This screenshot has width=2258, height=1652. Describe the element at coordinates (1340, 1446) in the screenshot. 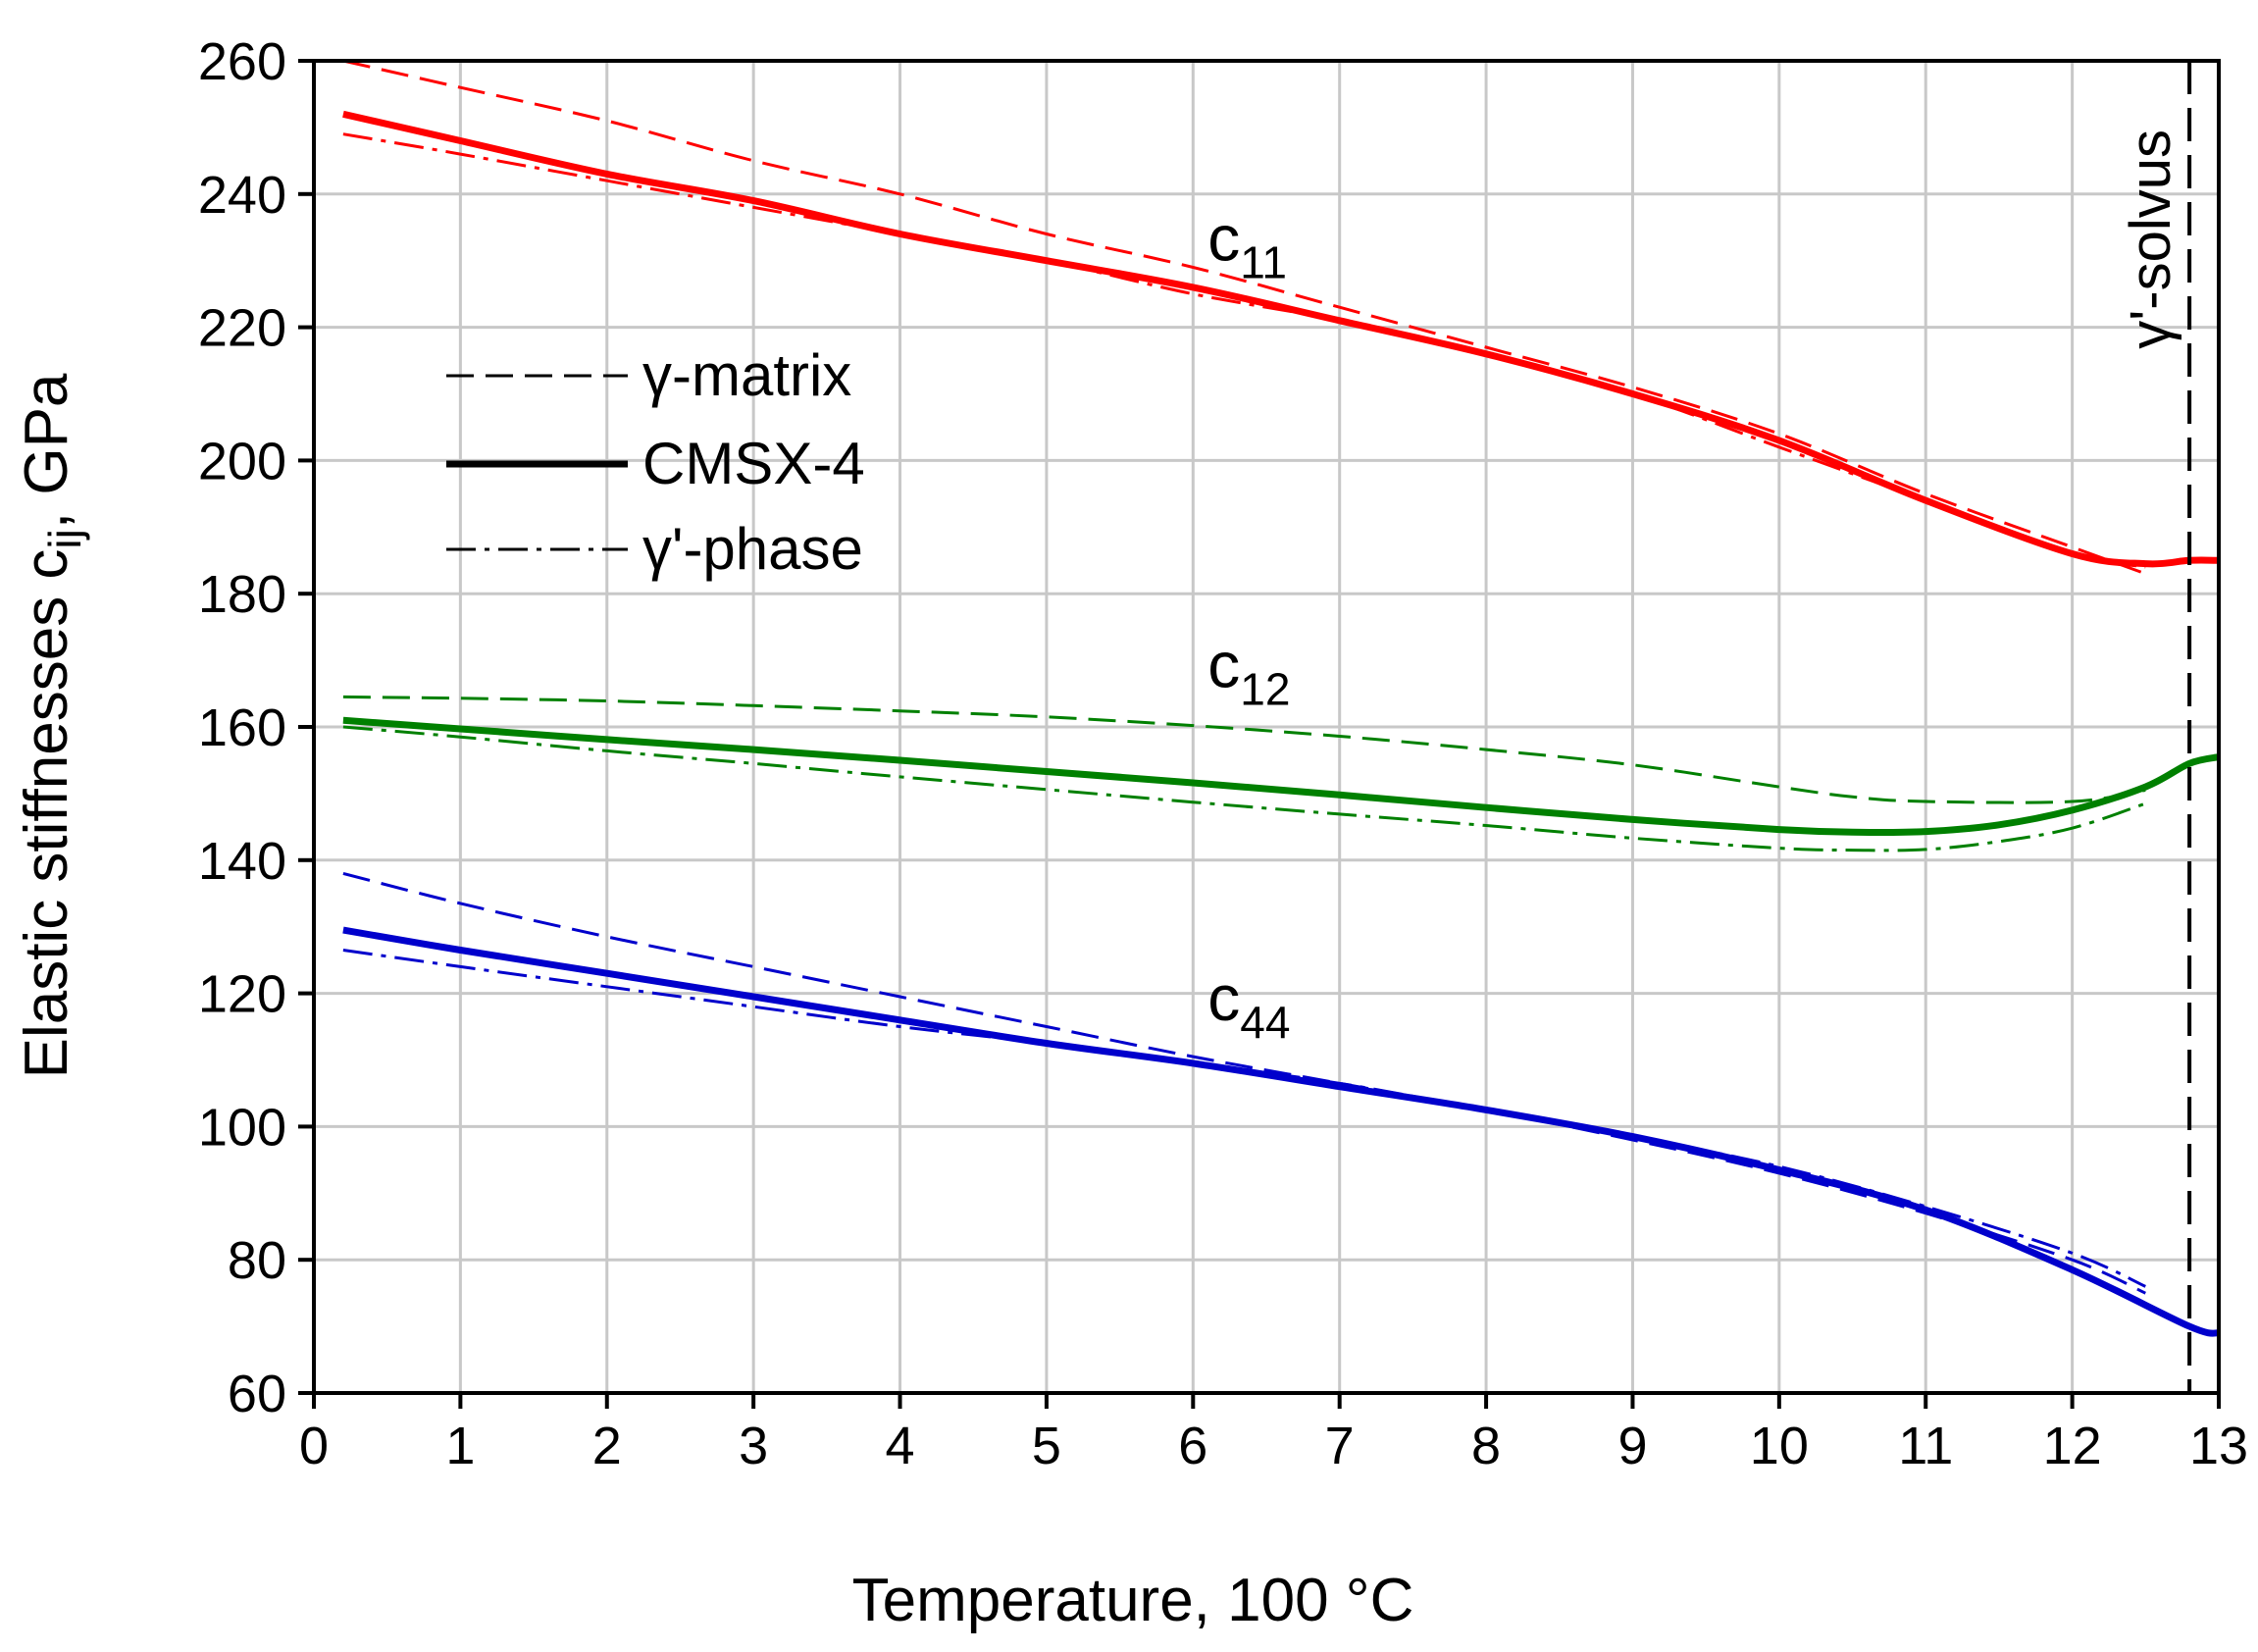

I see `x-tick-label: 7` at that location.